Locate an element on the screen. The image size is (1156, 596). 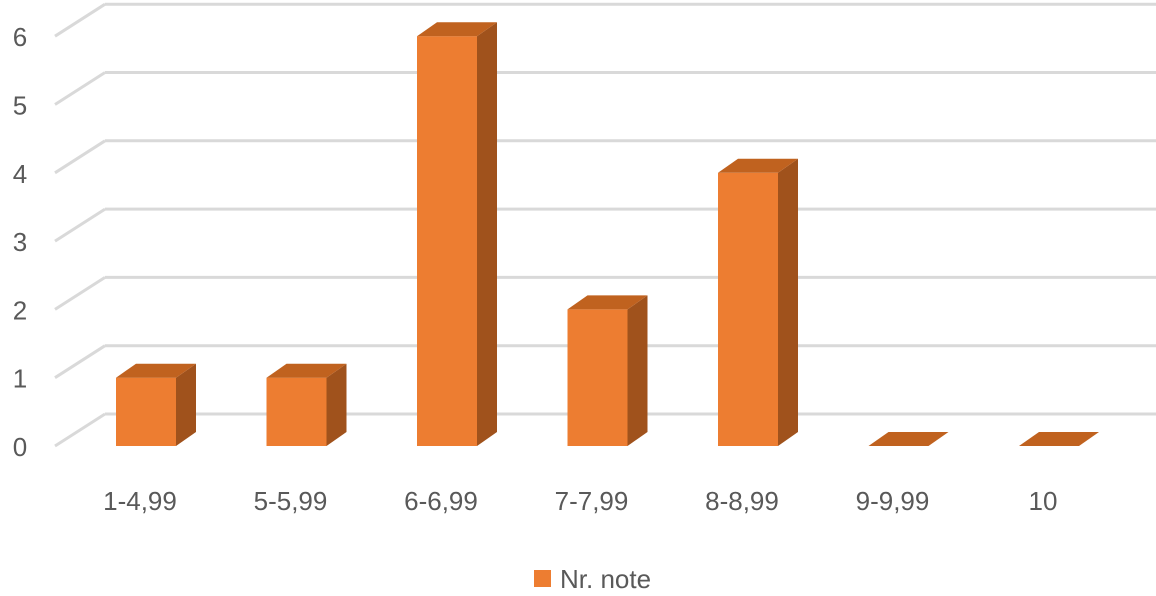
y-tick-label-1: 1 is located at coordinates (20, 379).